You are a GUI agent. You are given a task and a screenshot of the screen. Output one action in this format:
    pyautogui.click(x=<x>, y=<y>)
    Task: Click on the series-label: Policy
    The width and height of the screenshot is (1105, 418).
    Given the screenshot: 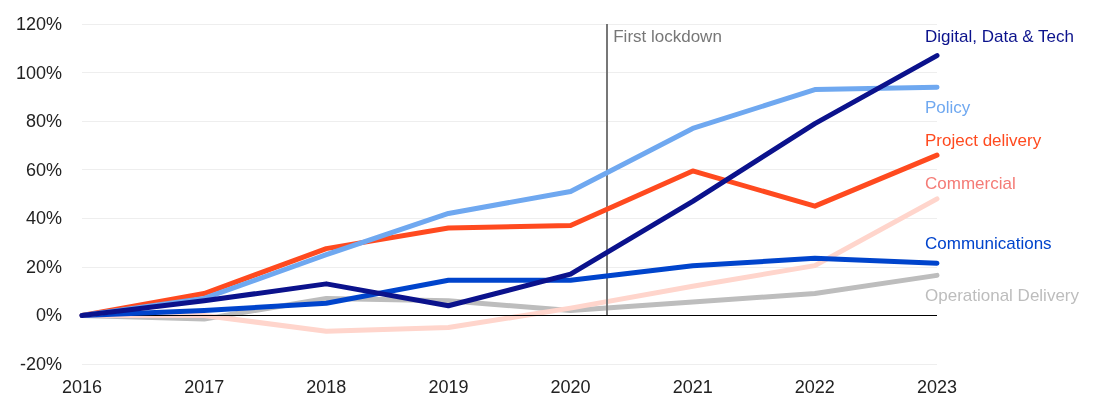 What is the action you would take?
    pyautogui.click(x=948, y=107)
    